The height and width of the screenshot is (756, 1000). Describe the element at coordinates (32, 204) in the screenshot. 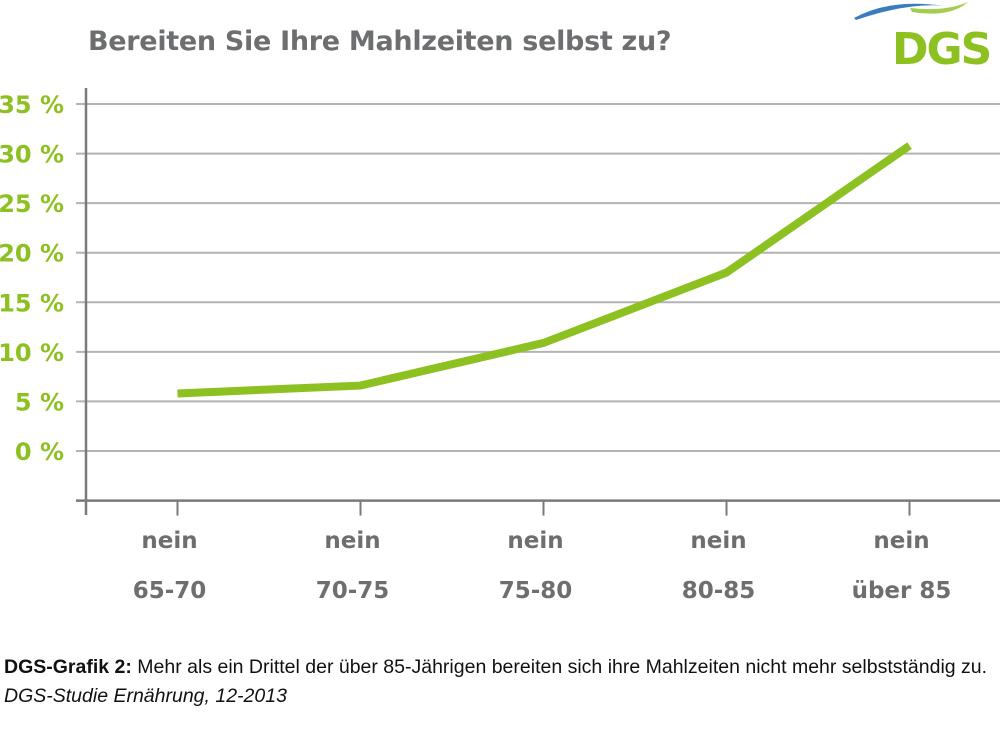

I see `y-tick-label: 25 %` at that location.